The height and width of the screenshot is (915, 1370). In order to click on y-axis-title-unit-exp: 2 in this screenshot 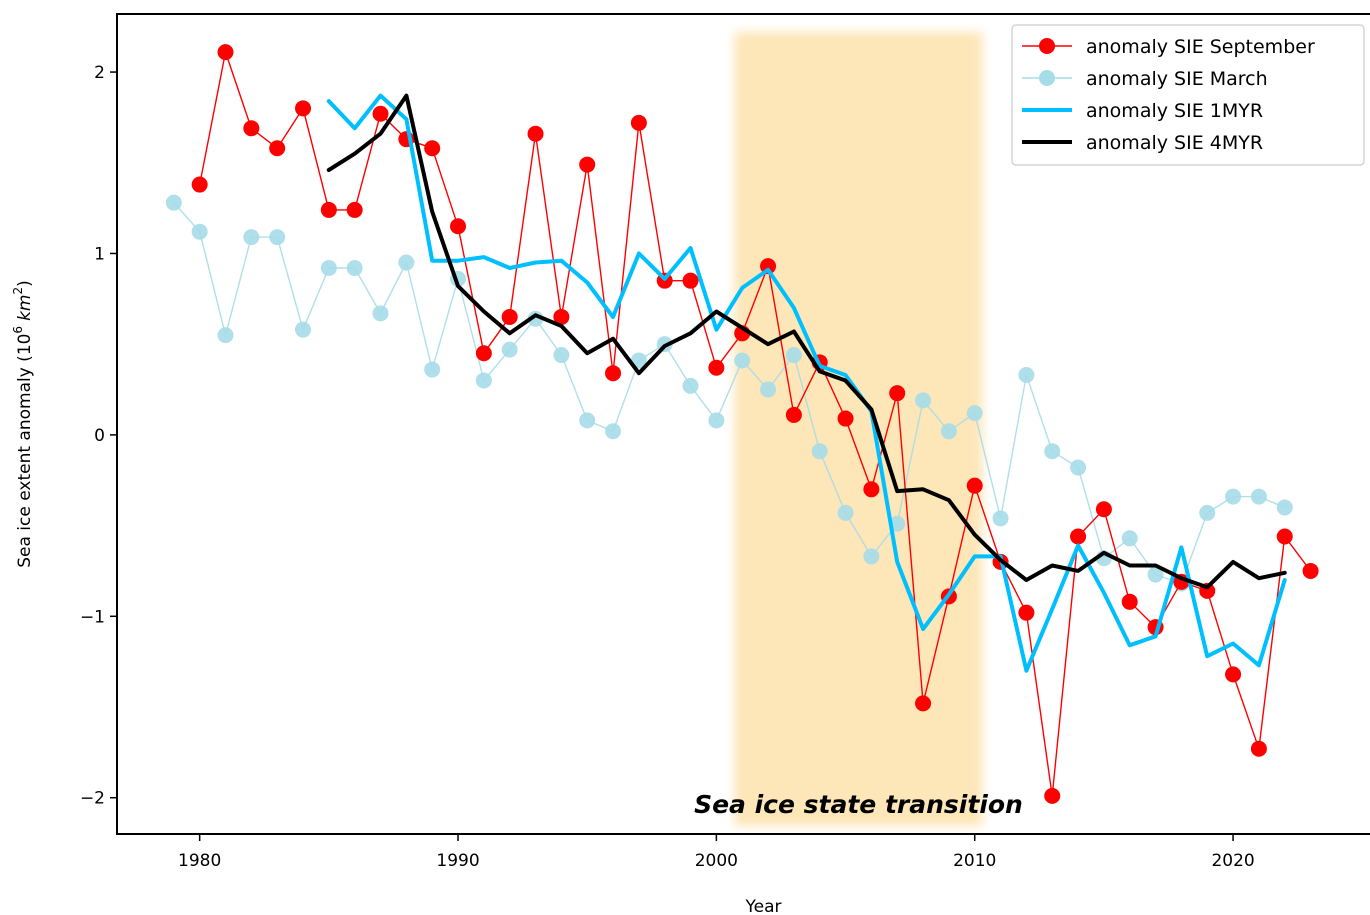, I will do `click(18, 291)`.